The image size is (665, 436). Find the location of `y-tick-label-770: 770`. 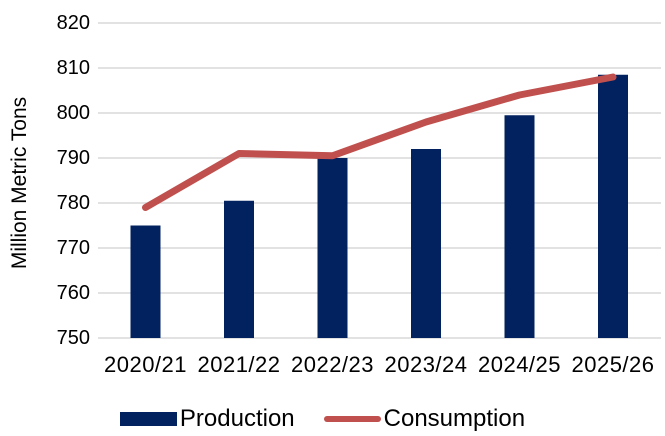

y-tick-label-770: 770 is located at coordinates (73, 248).